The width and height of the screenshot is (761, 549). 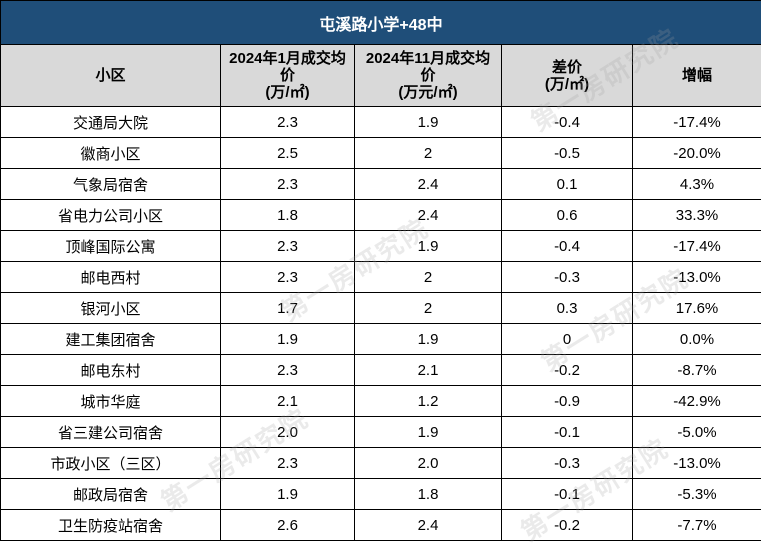 I want to click on table-row: 省电力公司小区 1.8 2.4 0.6 33.3%, so click(x=380, y=215).